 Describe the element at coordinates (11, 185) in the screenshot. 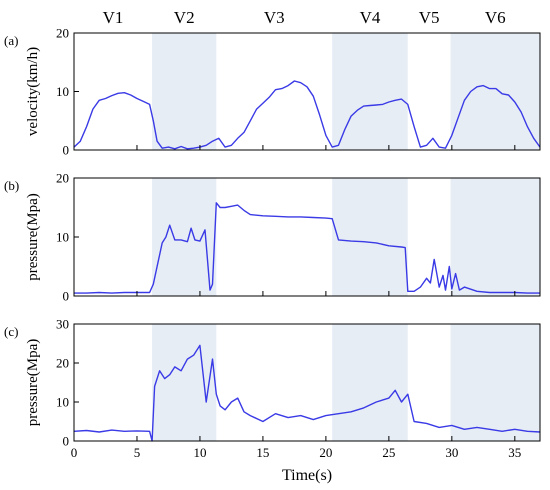

I see `panel-label-2: (b)` at that location.